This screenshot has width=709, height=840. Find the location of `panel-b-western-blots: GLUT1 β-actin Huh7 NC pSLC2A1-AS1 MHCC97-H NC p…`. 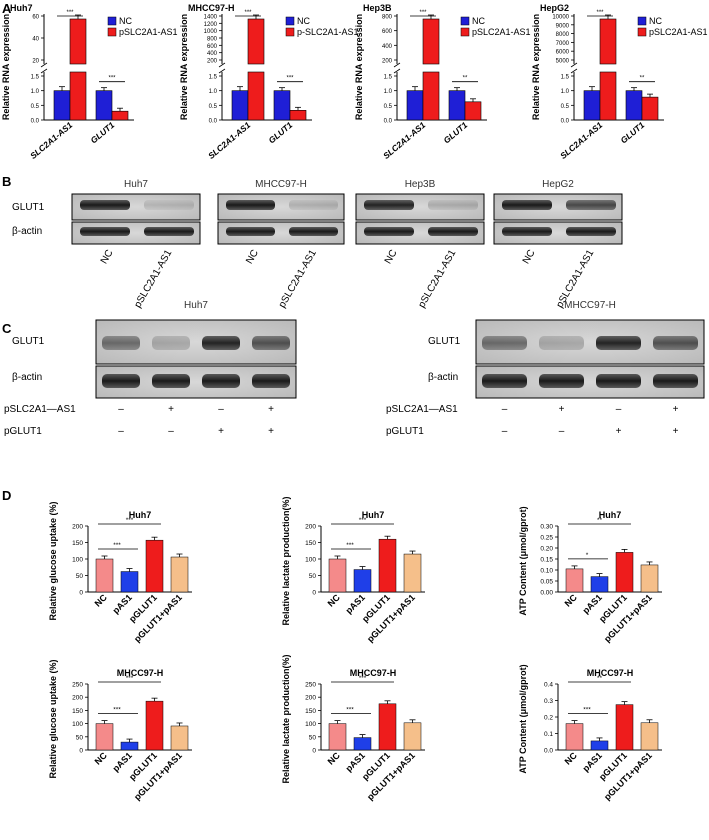

panel-b-western-blots: GLUT1 β-actin Huh7 NC pSLC2A1-AS1 MHCC97-H NC p… is located at coordinates (317, 244).